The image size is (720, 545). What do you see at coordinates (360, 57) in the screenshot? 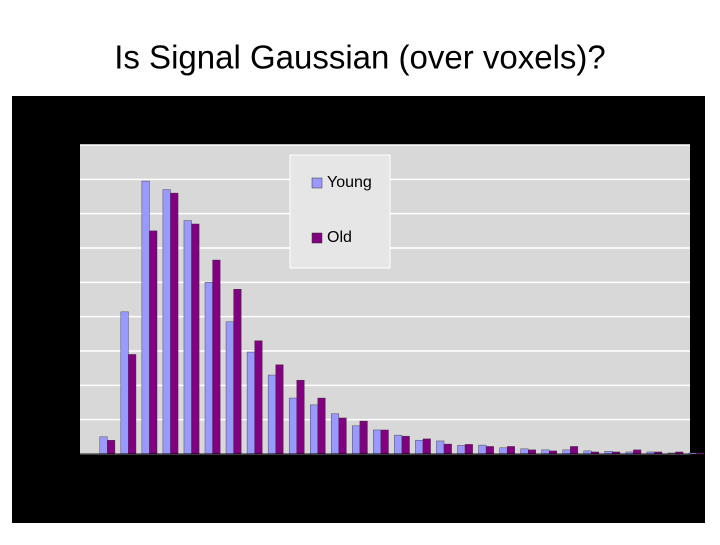
I see `slide-title: Is Signal Gaussian (over voxels)?` at bounding box center [360, 57].